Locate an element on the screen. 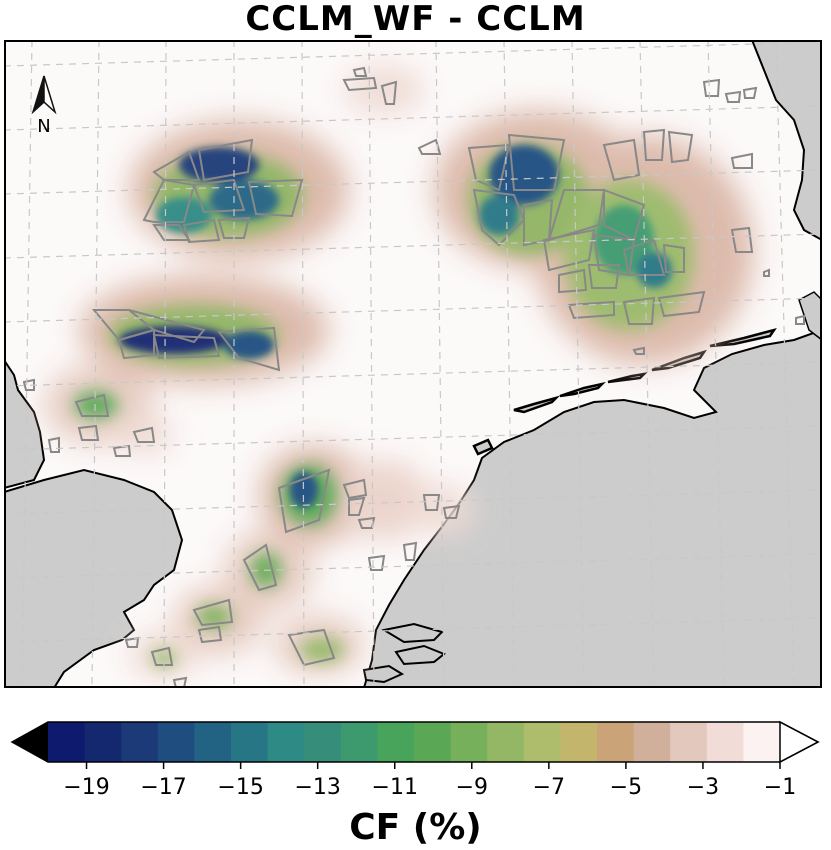 This screenshot has height=850, width=831. colorbar-tick-label: −5 is located at coordinates (626, 787).